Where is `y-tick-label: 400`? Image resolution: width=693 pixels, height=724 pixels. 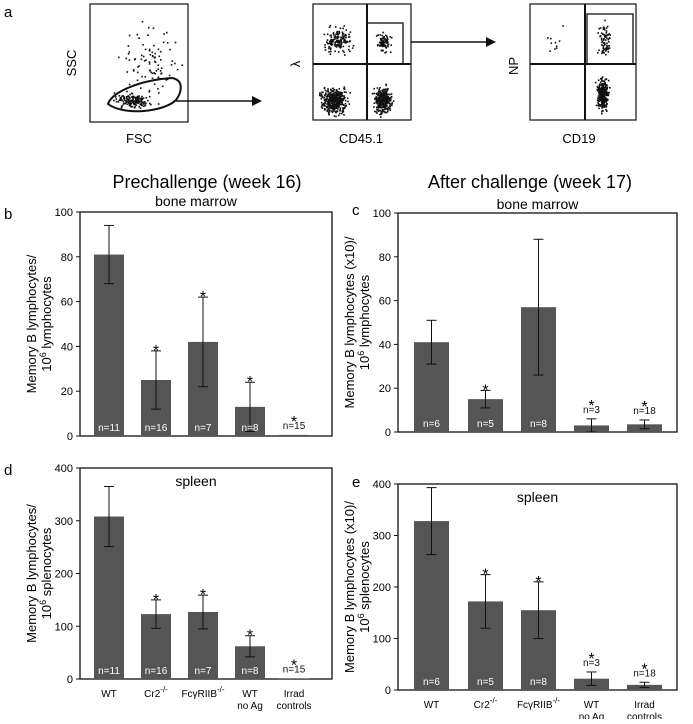 y-tick-label: 400 is located at coordinates (64, 469).